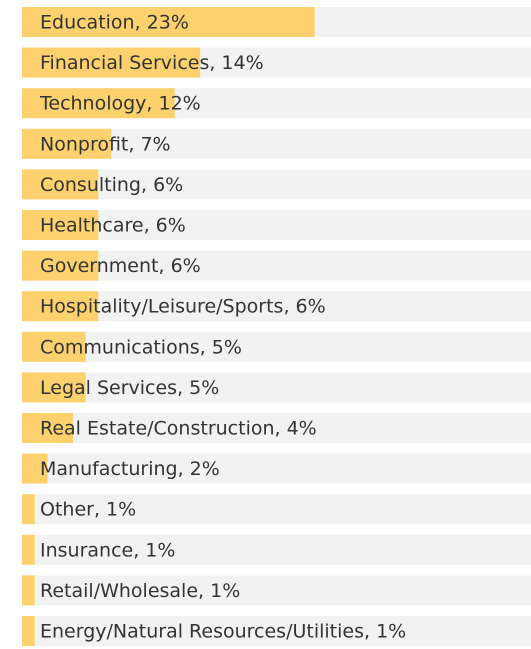 This screenshot has width=531, height=649. I want to click on bar-label: Education, 23%, so click(114, 23).